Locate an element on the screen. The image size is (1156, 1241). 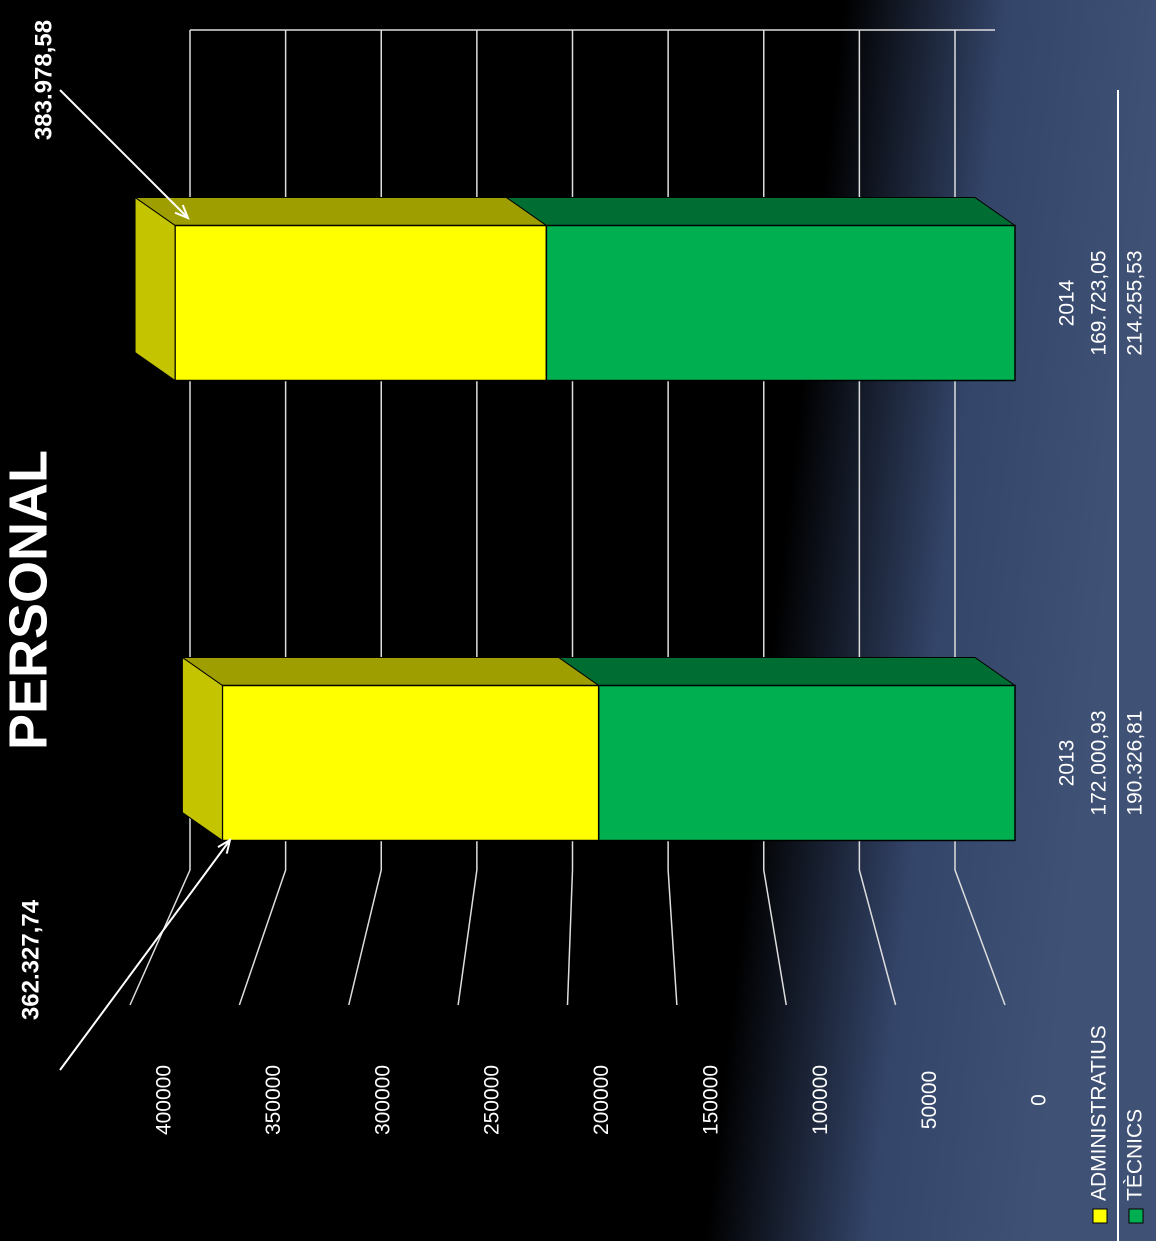
chart-title: PERSONAL is located at coordinates (29, 600).